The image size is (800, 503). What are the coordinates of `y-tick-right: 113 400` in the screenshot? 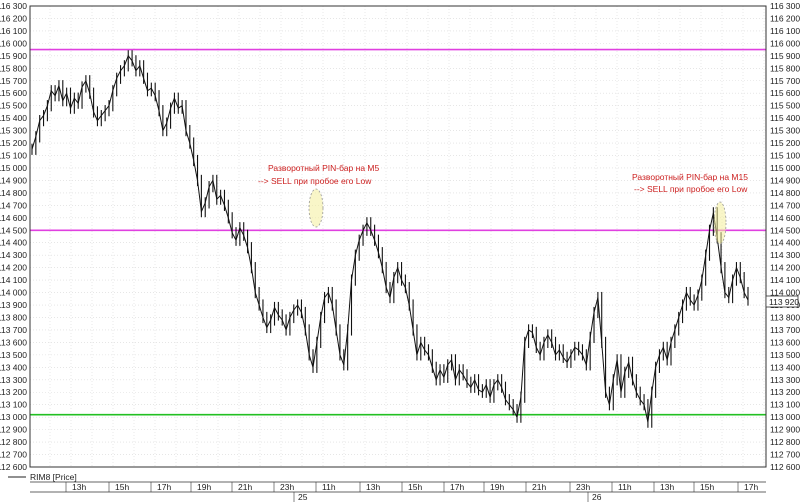 It's located at (785, 367).